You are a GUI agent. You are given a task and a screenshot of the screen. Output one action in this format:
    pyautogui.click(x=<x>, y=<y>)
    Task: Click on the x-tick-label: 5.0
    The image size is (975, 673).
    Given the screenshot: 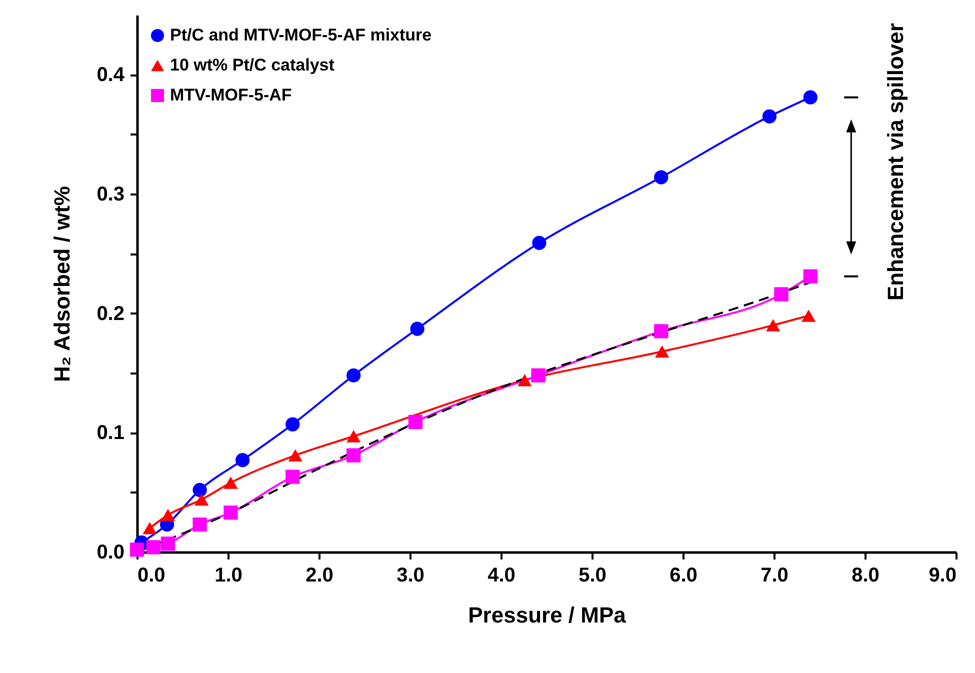 What is the action you would take?
    pyautogui.click(x=592, y=575)
    